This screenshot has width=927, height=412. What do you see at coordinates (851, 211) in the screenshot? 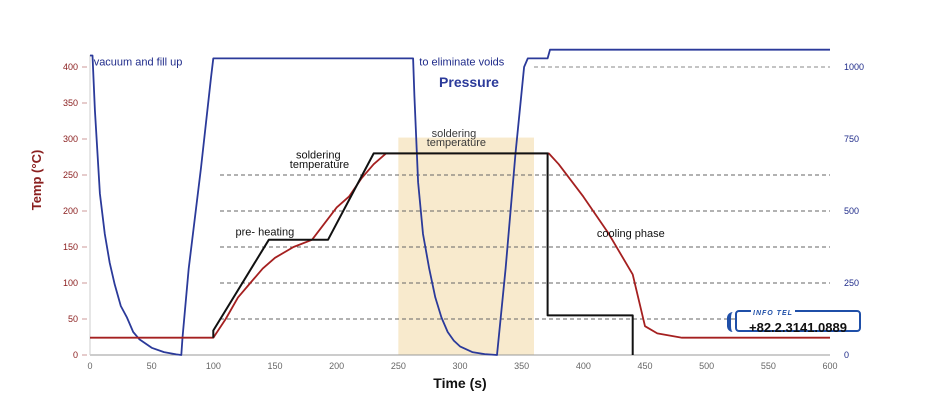
I see `y2-tick-label: 500` at bounding box center [851, 211].